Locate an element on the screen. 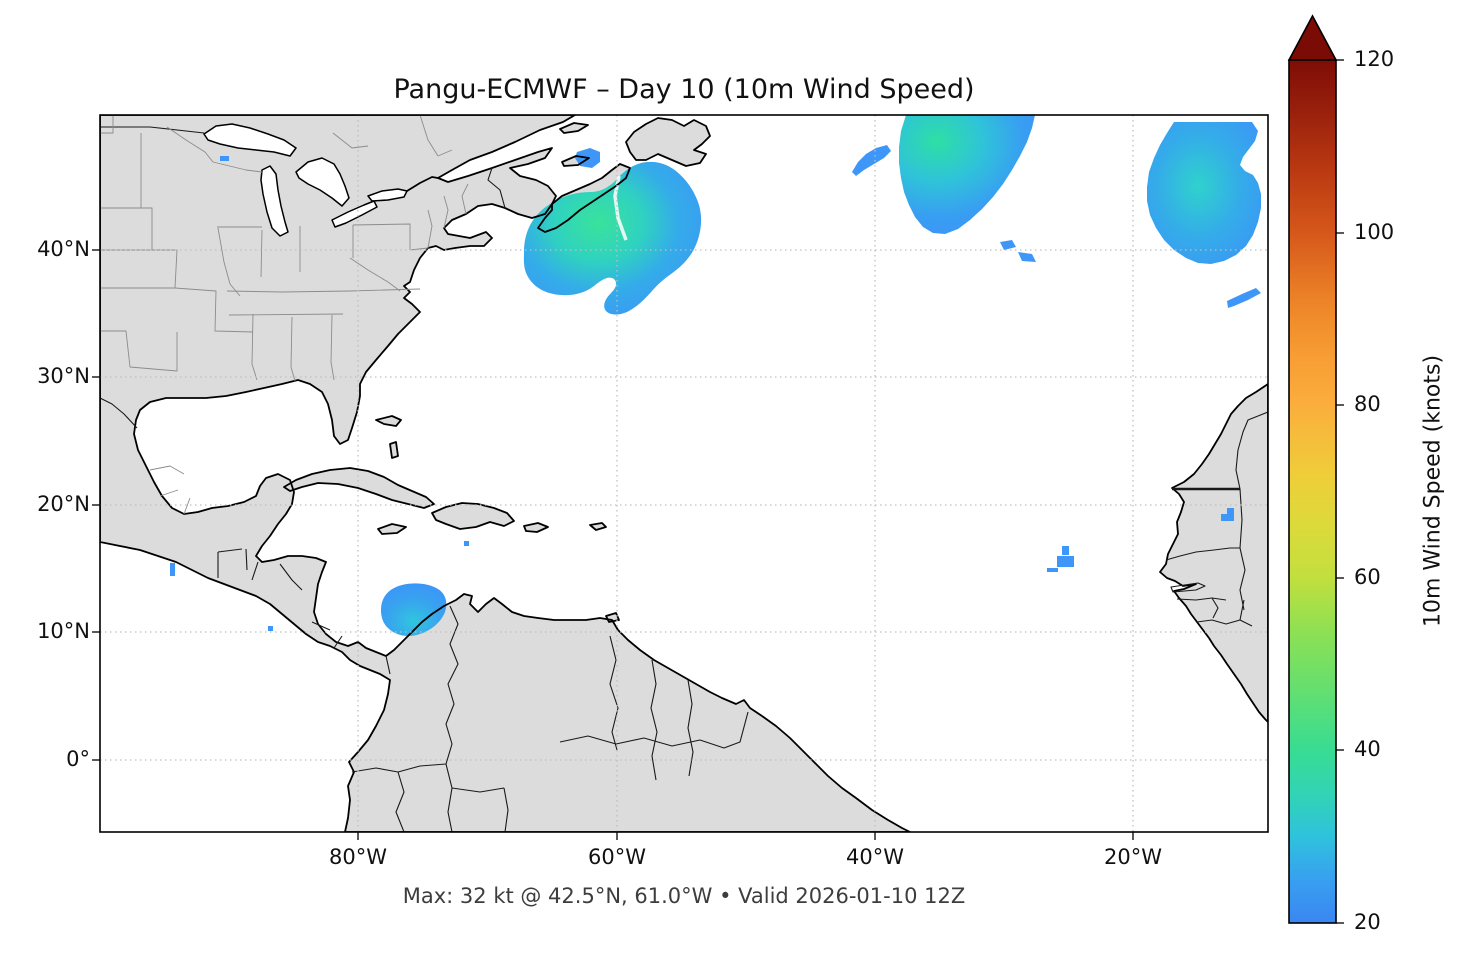 This screenshot has height=969, width=1466. xtick-80w: 80°W is located at coordinates (358, 857).